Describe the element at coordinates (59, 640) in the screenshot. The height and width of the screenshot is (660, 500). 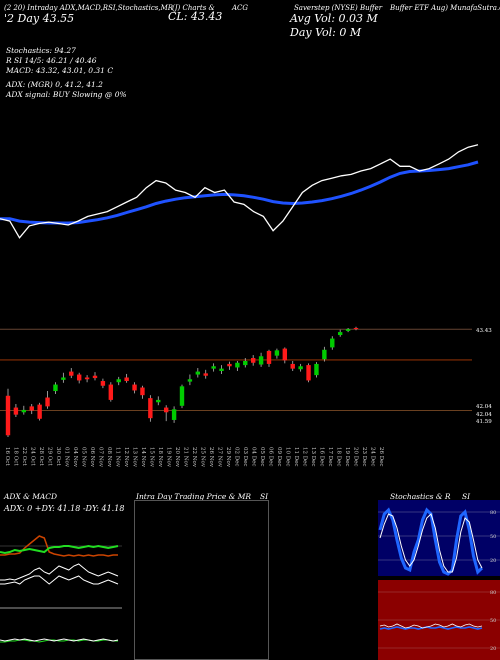
I see `macd-line` at that location.